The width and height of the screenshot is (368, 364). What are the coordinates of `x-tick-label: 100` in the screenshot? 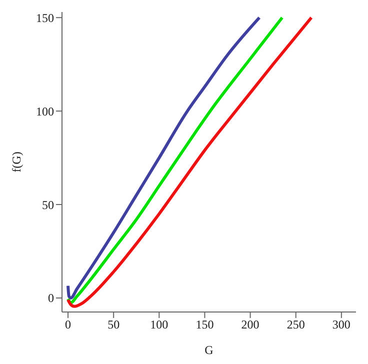 It's located at (159, 325).